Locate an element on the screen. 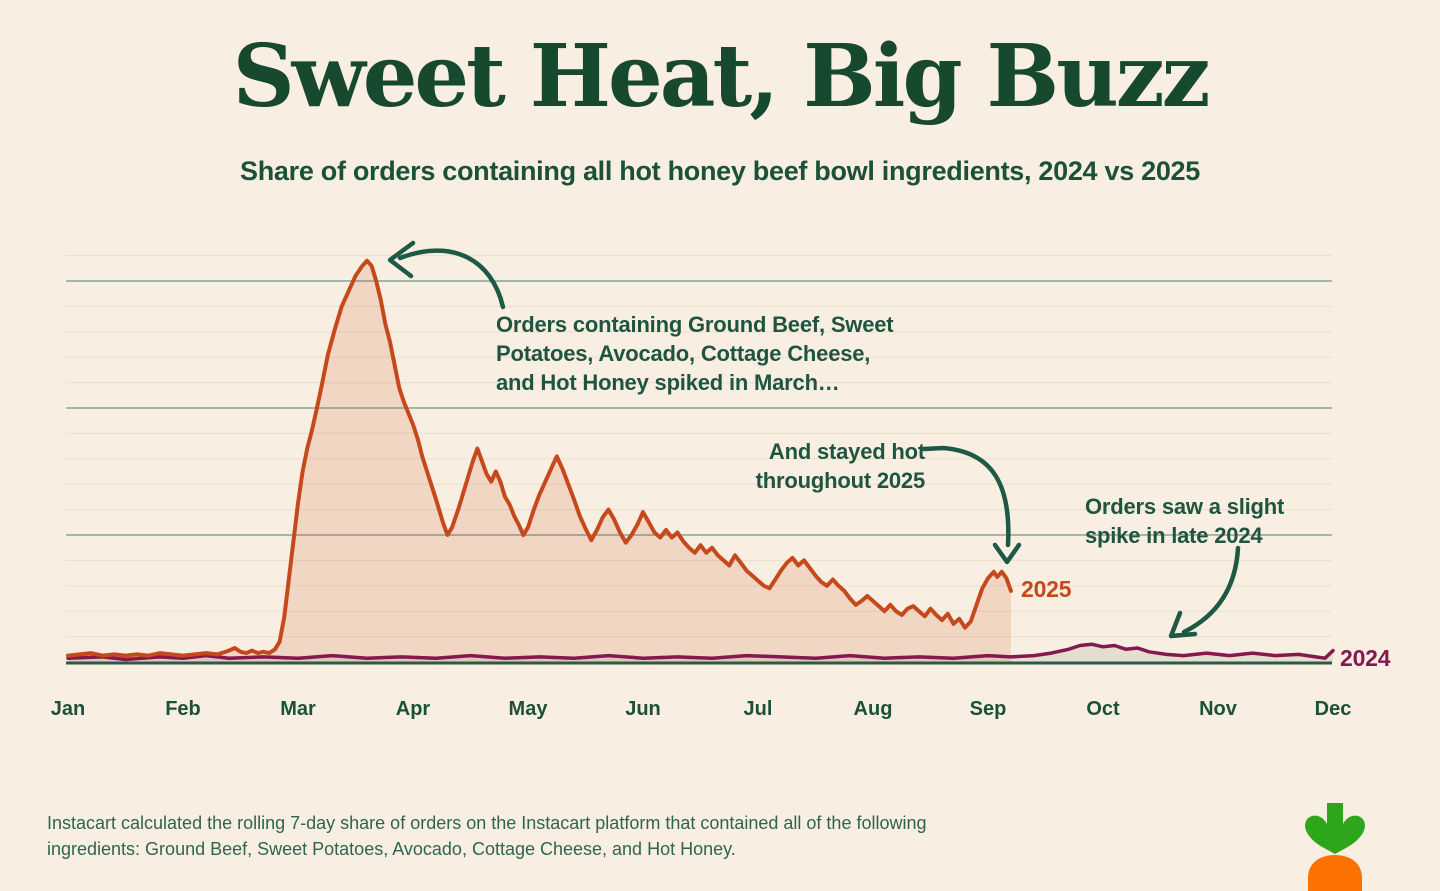 This screenshot has width=1440, height=891. annotation-arrow-march-spike is located at coordinates (451, 279).